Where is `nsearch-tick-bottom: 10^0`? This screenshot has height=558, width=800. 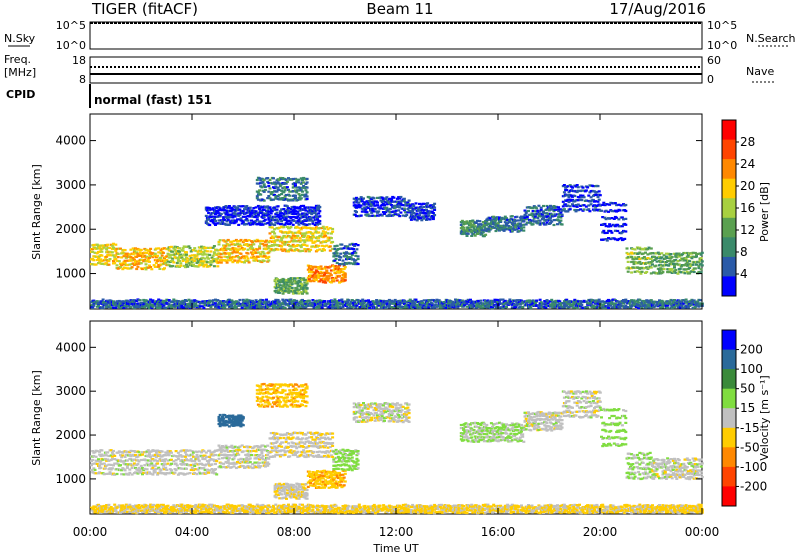 nsearch-tick-bottom: 10^0 is located at coordinates (722, 45).